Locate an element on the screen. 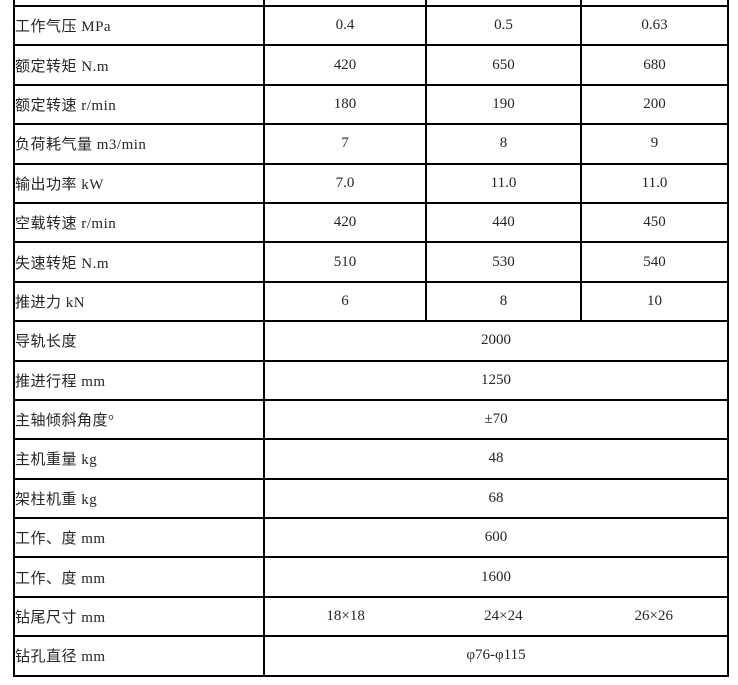  merged-value-cell: 1600 is located at coordinates (496, 577).